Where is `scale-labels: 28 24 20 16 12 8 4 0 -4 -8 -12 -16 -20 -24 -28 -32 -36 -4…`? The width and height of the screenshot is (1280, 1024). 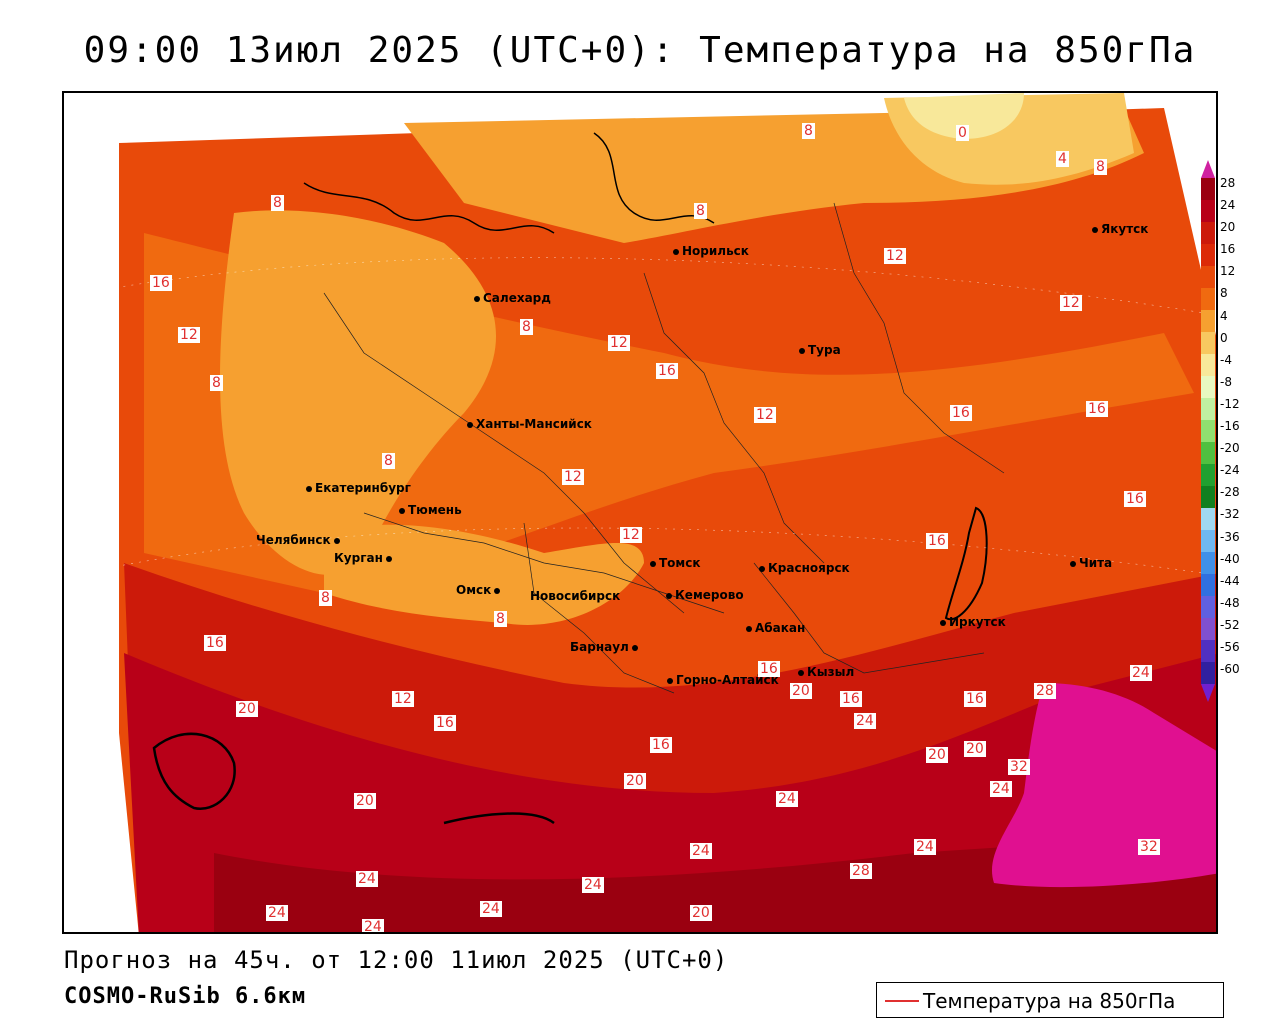 scale-labels: 28 24 20 16 12 8 4 0 -4 -8 -12 -16 -20 -24 -28 -32 -36 -4… is located at coordinates (1230, 426).